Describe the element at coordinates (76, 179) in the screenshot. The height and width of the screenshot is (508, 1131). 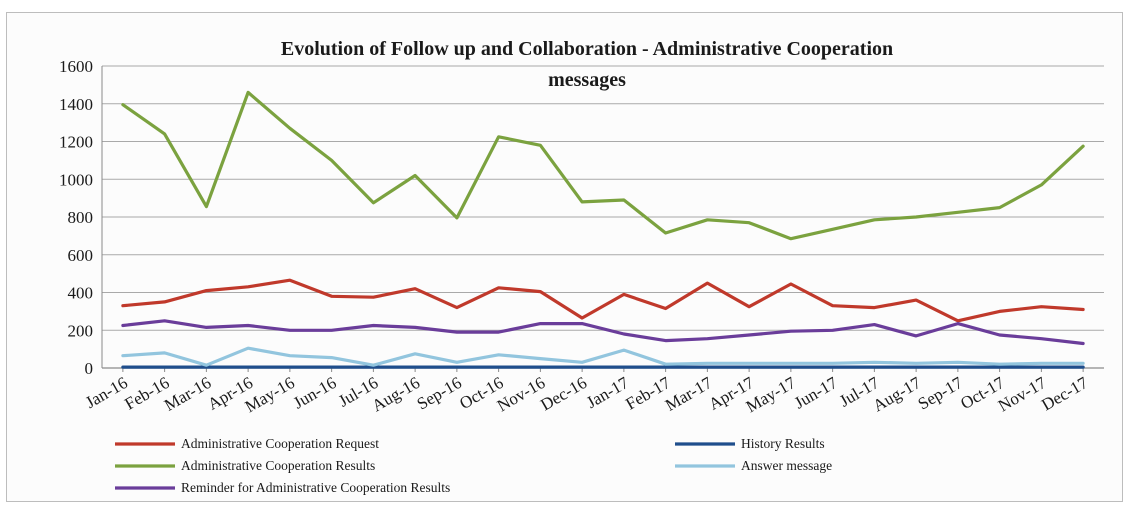
I see `y-tick-label: 1000` at that location.